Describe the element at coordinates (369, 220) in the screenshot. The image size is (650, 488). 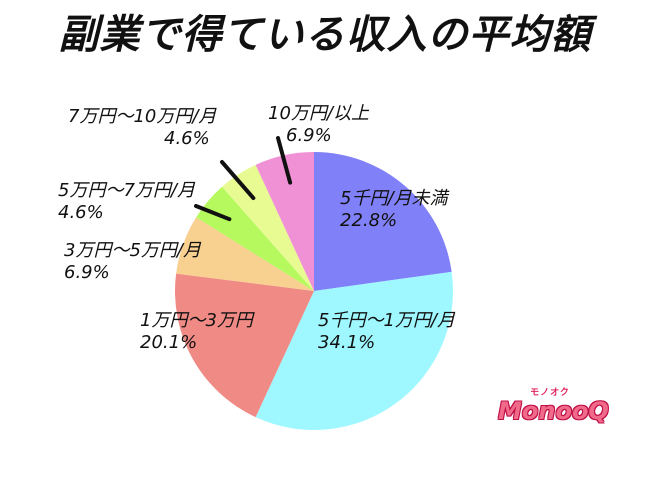
I see `slice-0-value: 22.8%` at that location.